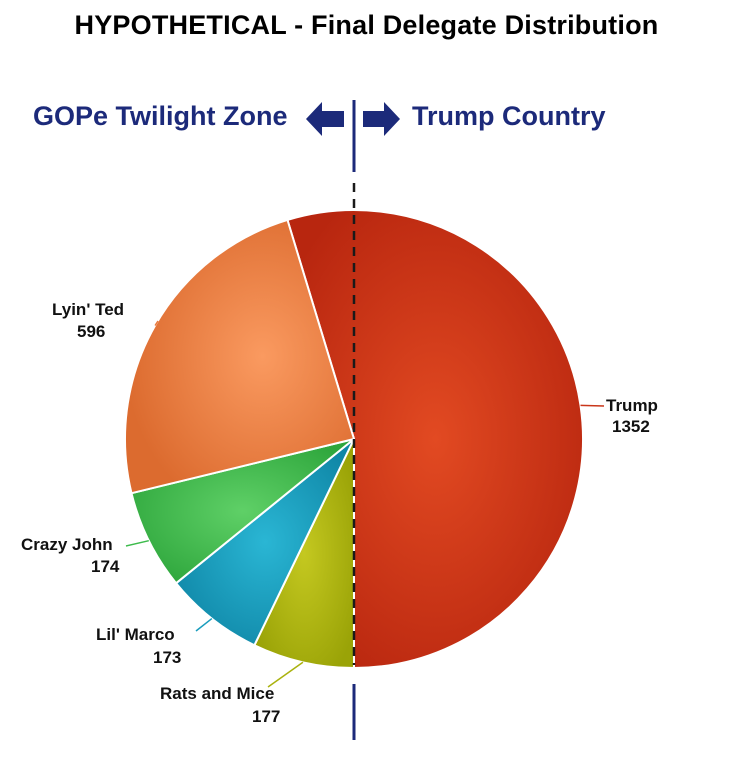  Describe the element at coordinates (242, 511) in the screenshot. I see `pie-slice-crazy-john` at that location.